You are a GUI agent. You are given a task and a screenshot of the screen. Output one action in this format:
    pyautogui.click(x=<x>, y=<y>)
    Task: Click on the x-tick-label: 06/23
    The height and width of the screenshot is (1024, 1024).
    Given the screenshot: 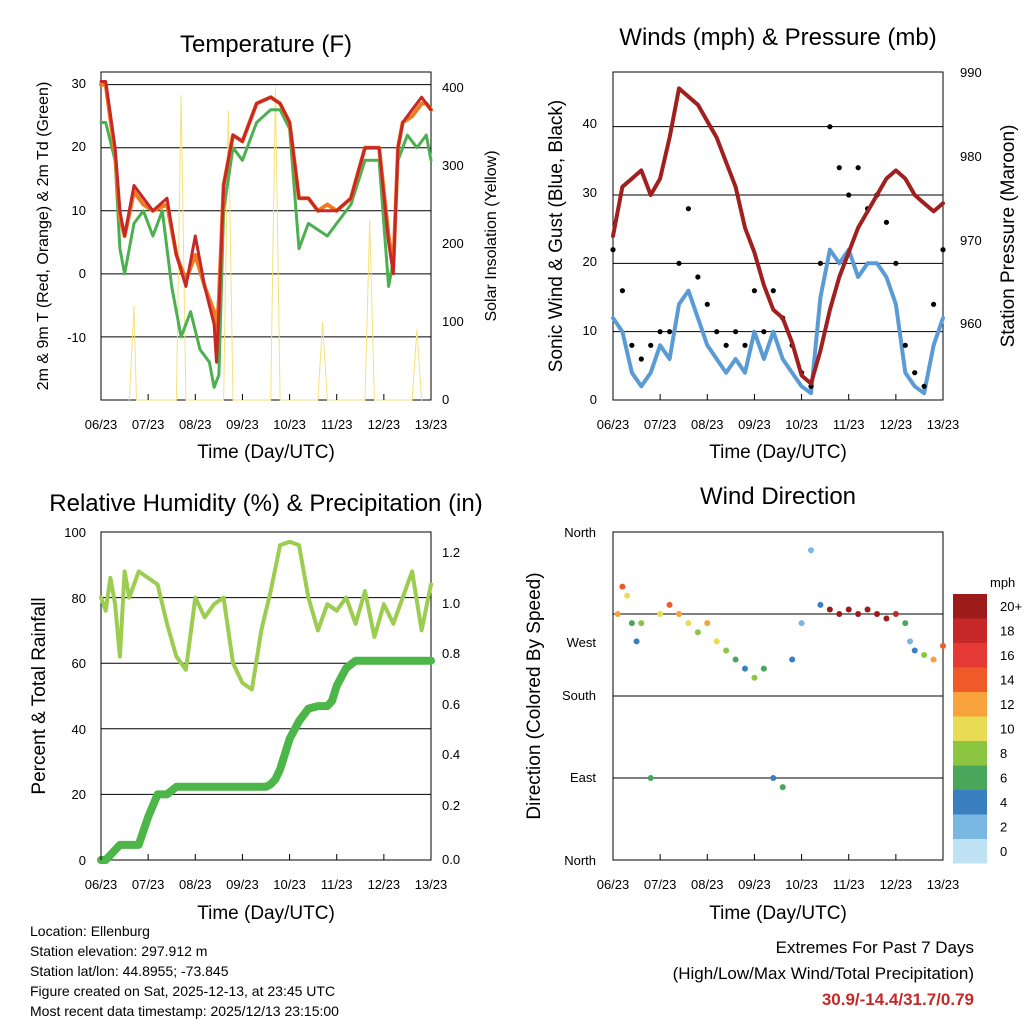 What is the action you would take?
    pyautogui.click(x=613, y=424)
    